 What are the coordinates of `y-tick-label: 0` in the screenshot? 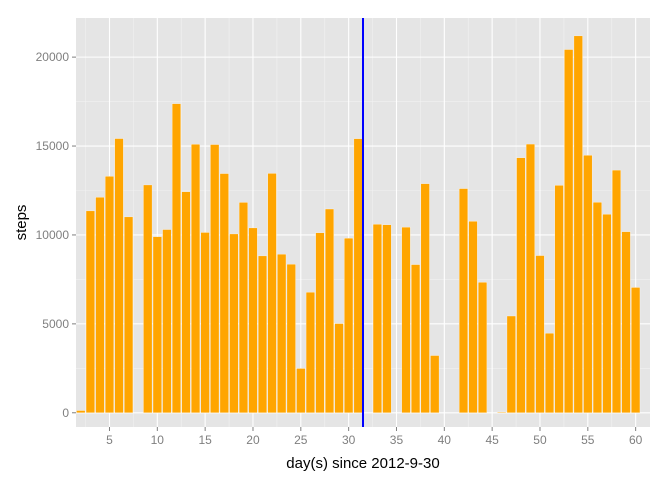 It's located at (65, 413).